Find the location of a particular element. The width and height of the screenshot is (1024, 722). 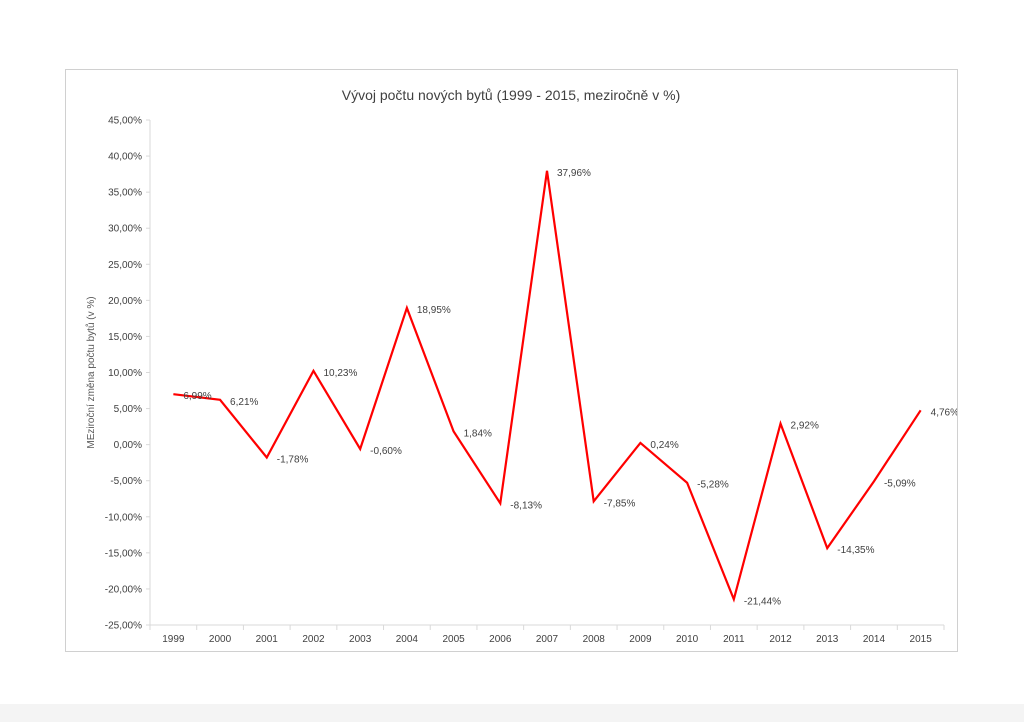

data-label: -1,78% is located at coordinates (293, 459).